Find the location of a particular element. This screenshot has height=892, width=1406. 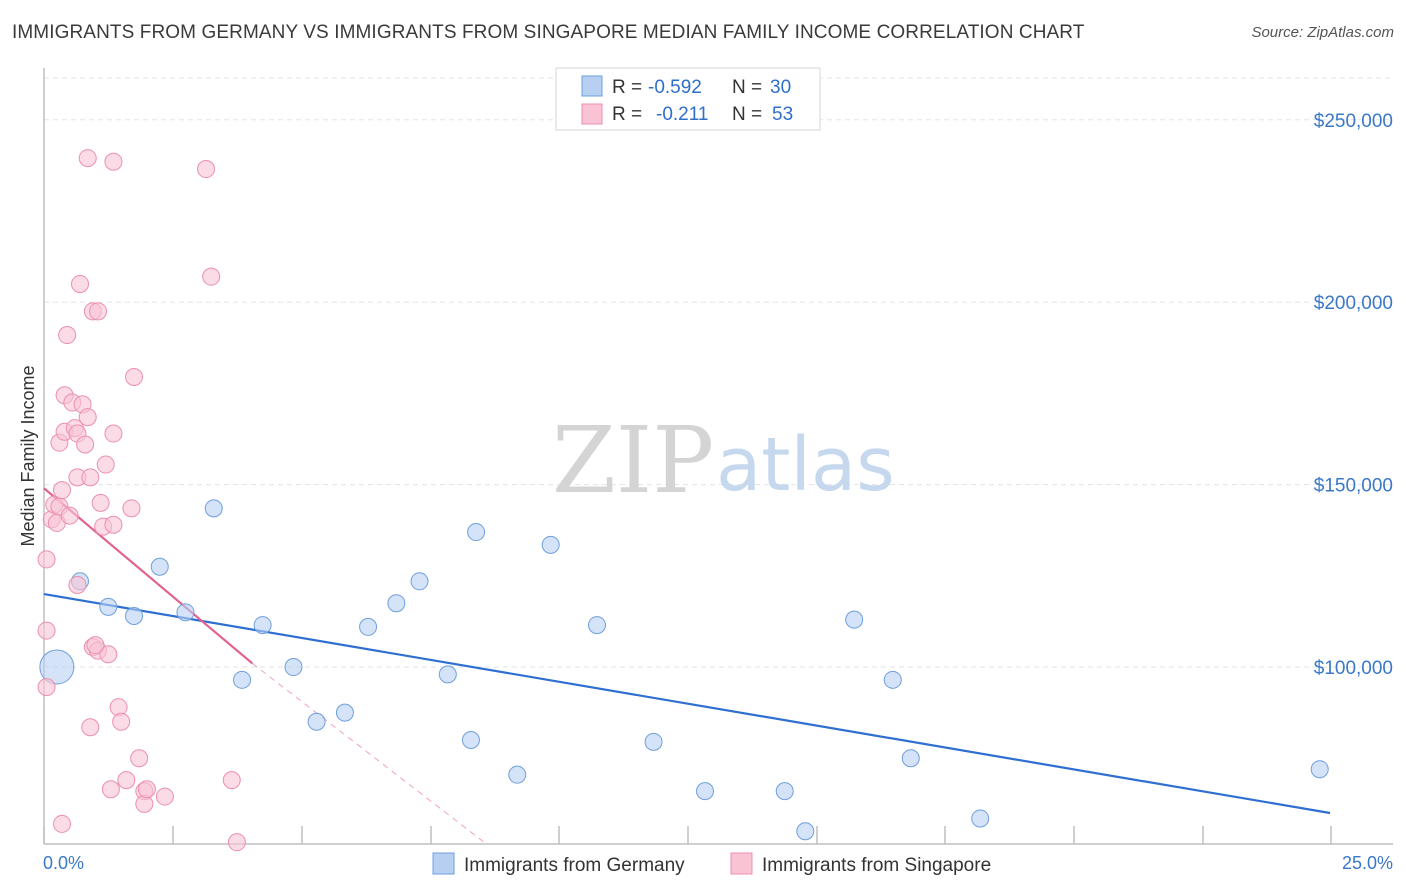

legend-r-value-germany: -0.592 is located at coordinates (675, 87).